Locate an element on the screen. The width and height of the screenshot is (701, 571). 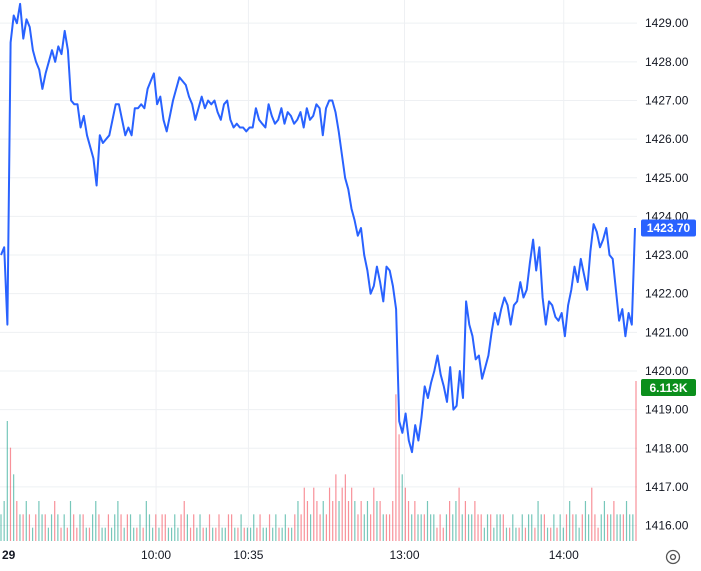
y-tick-label: 1422.00 is located at coordinates (667, 294).